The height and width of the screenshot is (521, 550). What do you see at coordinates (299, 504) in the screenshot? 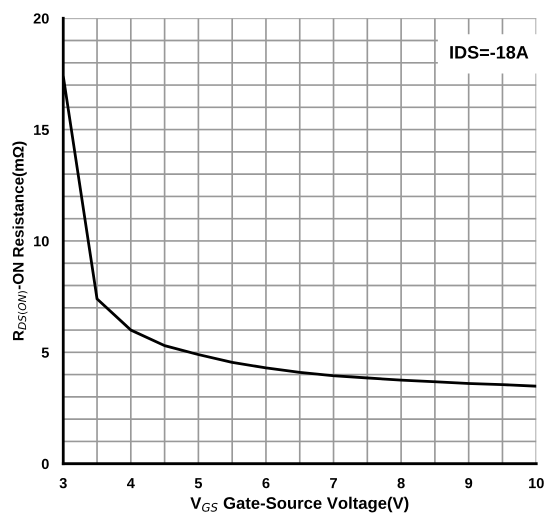
I see `x-axis-title: V$_{GS}$ Gate-Source Voltage(V)` at bounding box center [299, 504].